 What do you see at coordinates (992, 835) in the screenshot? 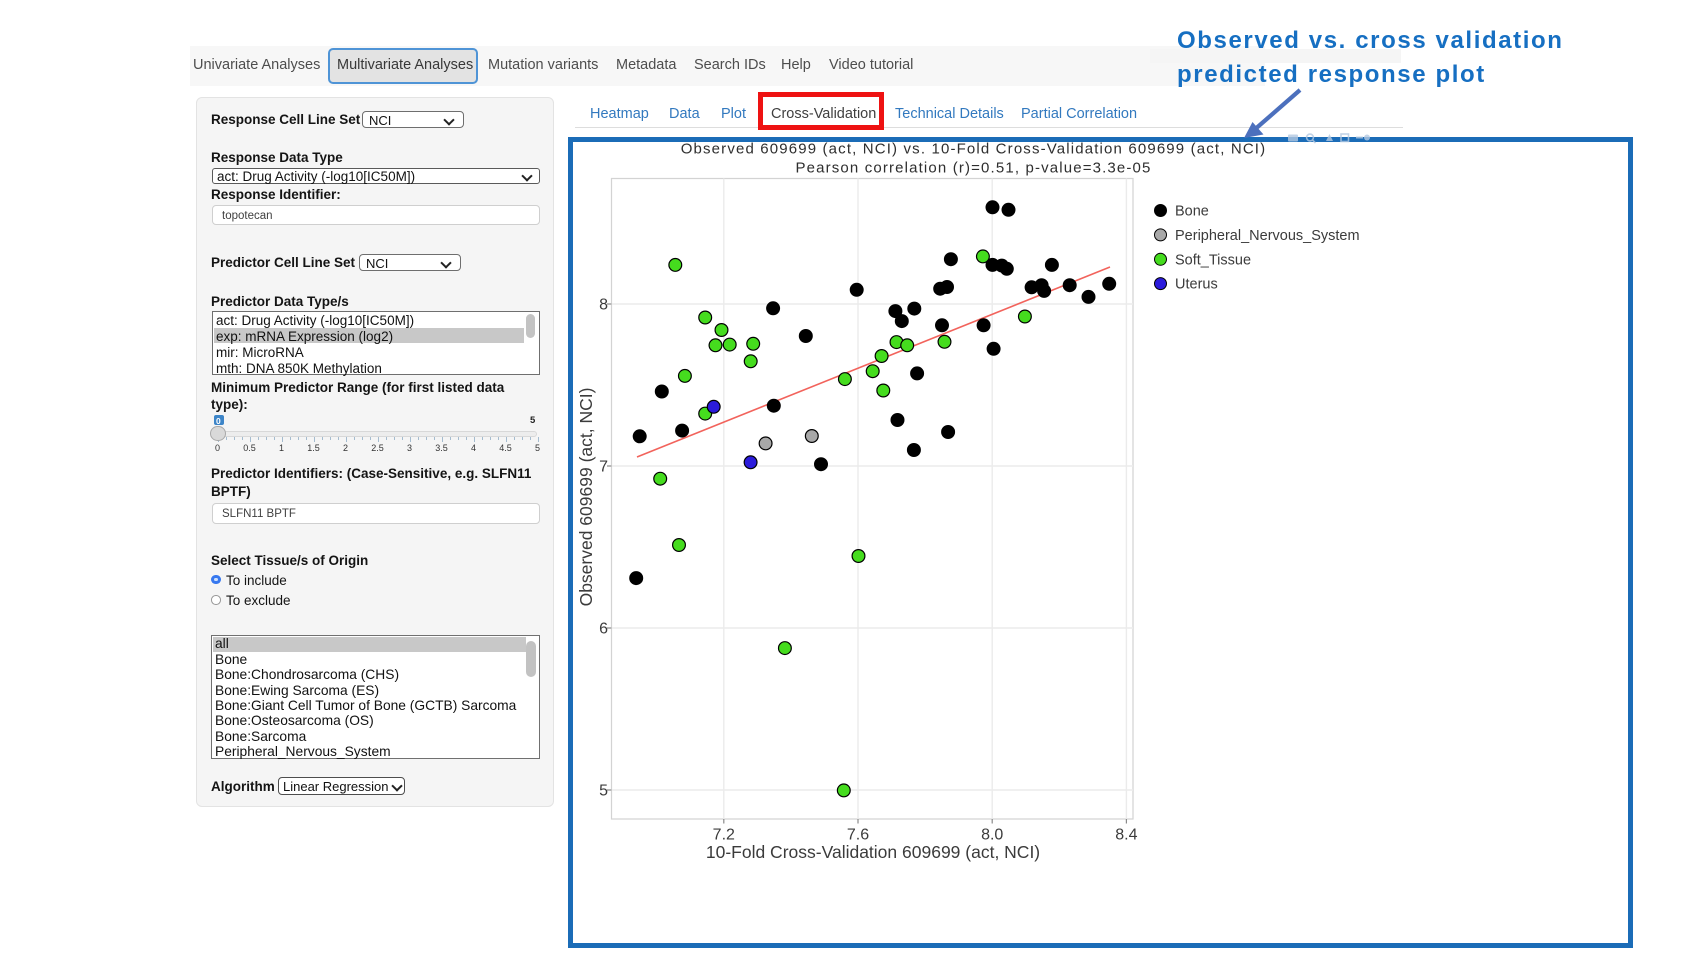
I see `svg-text: 8.0` at bounding box center [992, 835].